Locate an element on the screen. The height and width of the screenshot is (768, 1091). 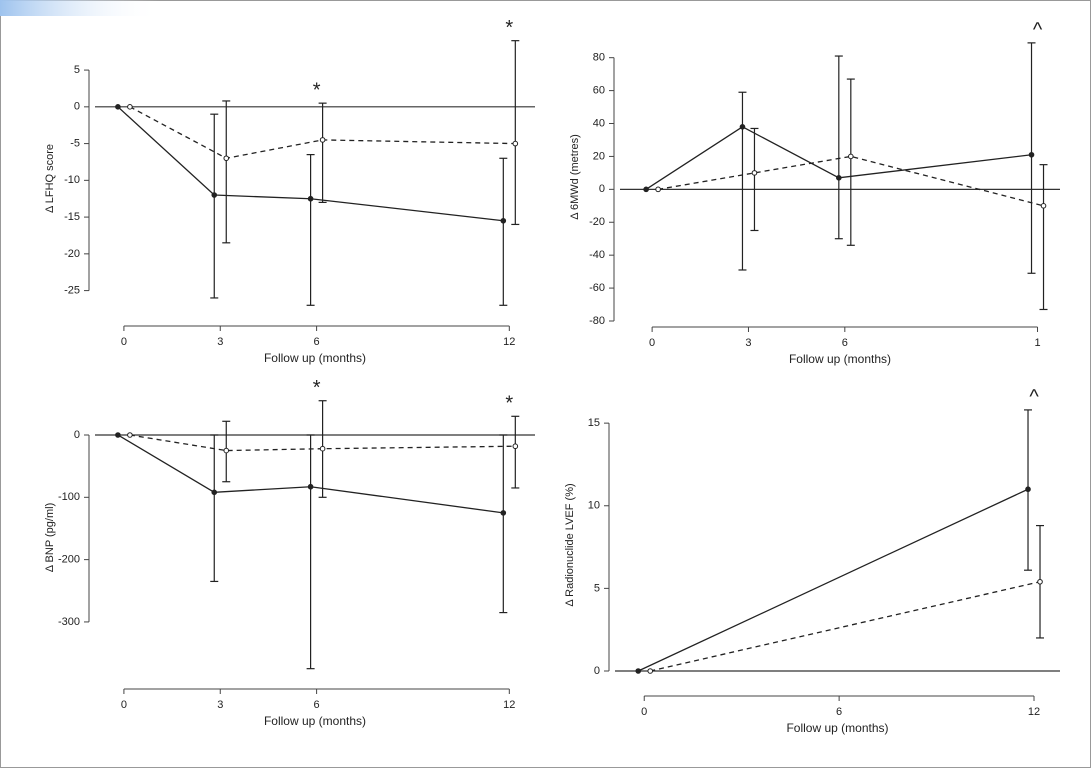
y-axis-label: Δ Radionuclide LVEF (%) is located at coordinates (570, 544).